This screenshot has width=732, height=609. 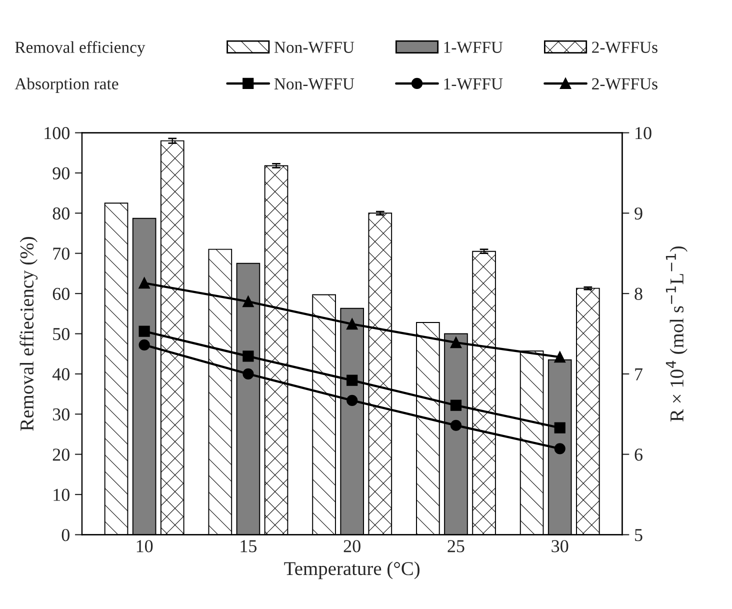 I want to click on y-tick-label: 60, so click(x=61, y=294).